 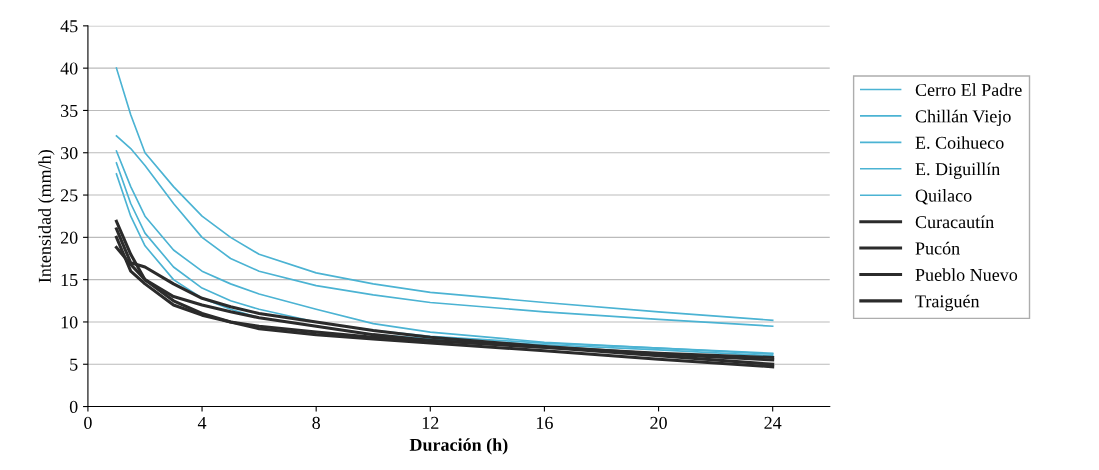 I want to click on legend-label: Cerro El Padre, so click(x=968, y=90).